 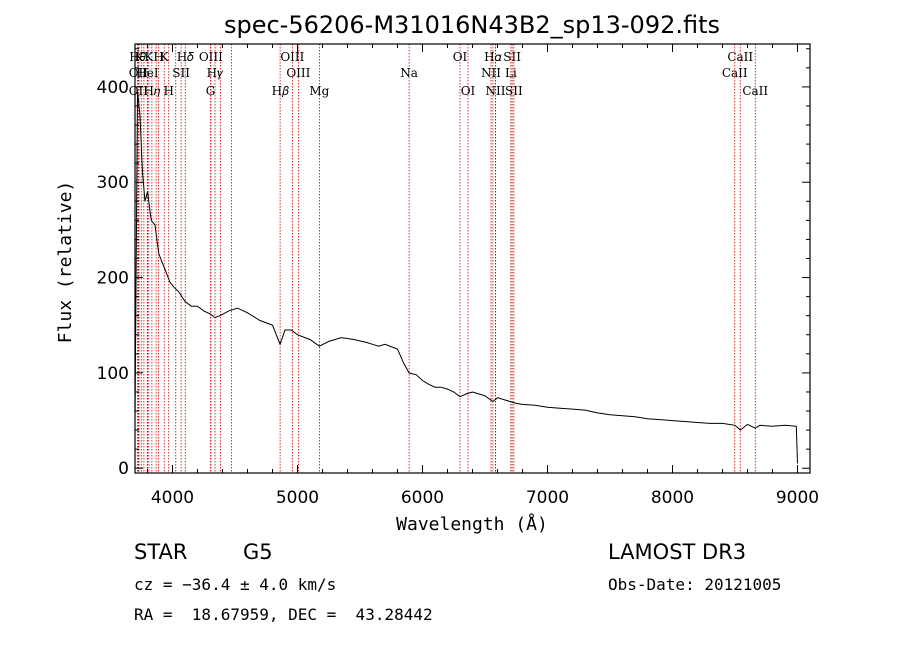 What do you see at coordinates (215, 73) in the screenshot?
I see `marker-label: H𝛾` at bounding box center [215, 73].